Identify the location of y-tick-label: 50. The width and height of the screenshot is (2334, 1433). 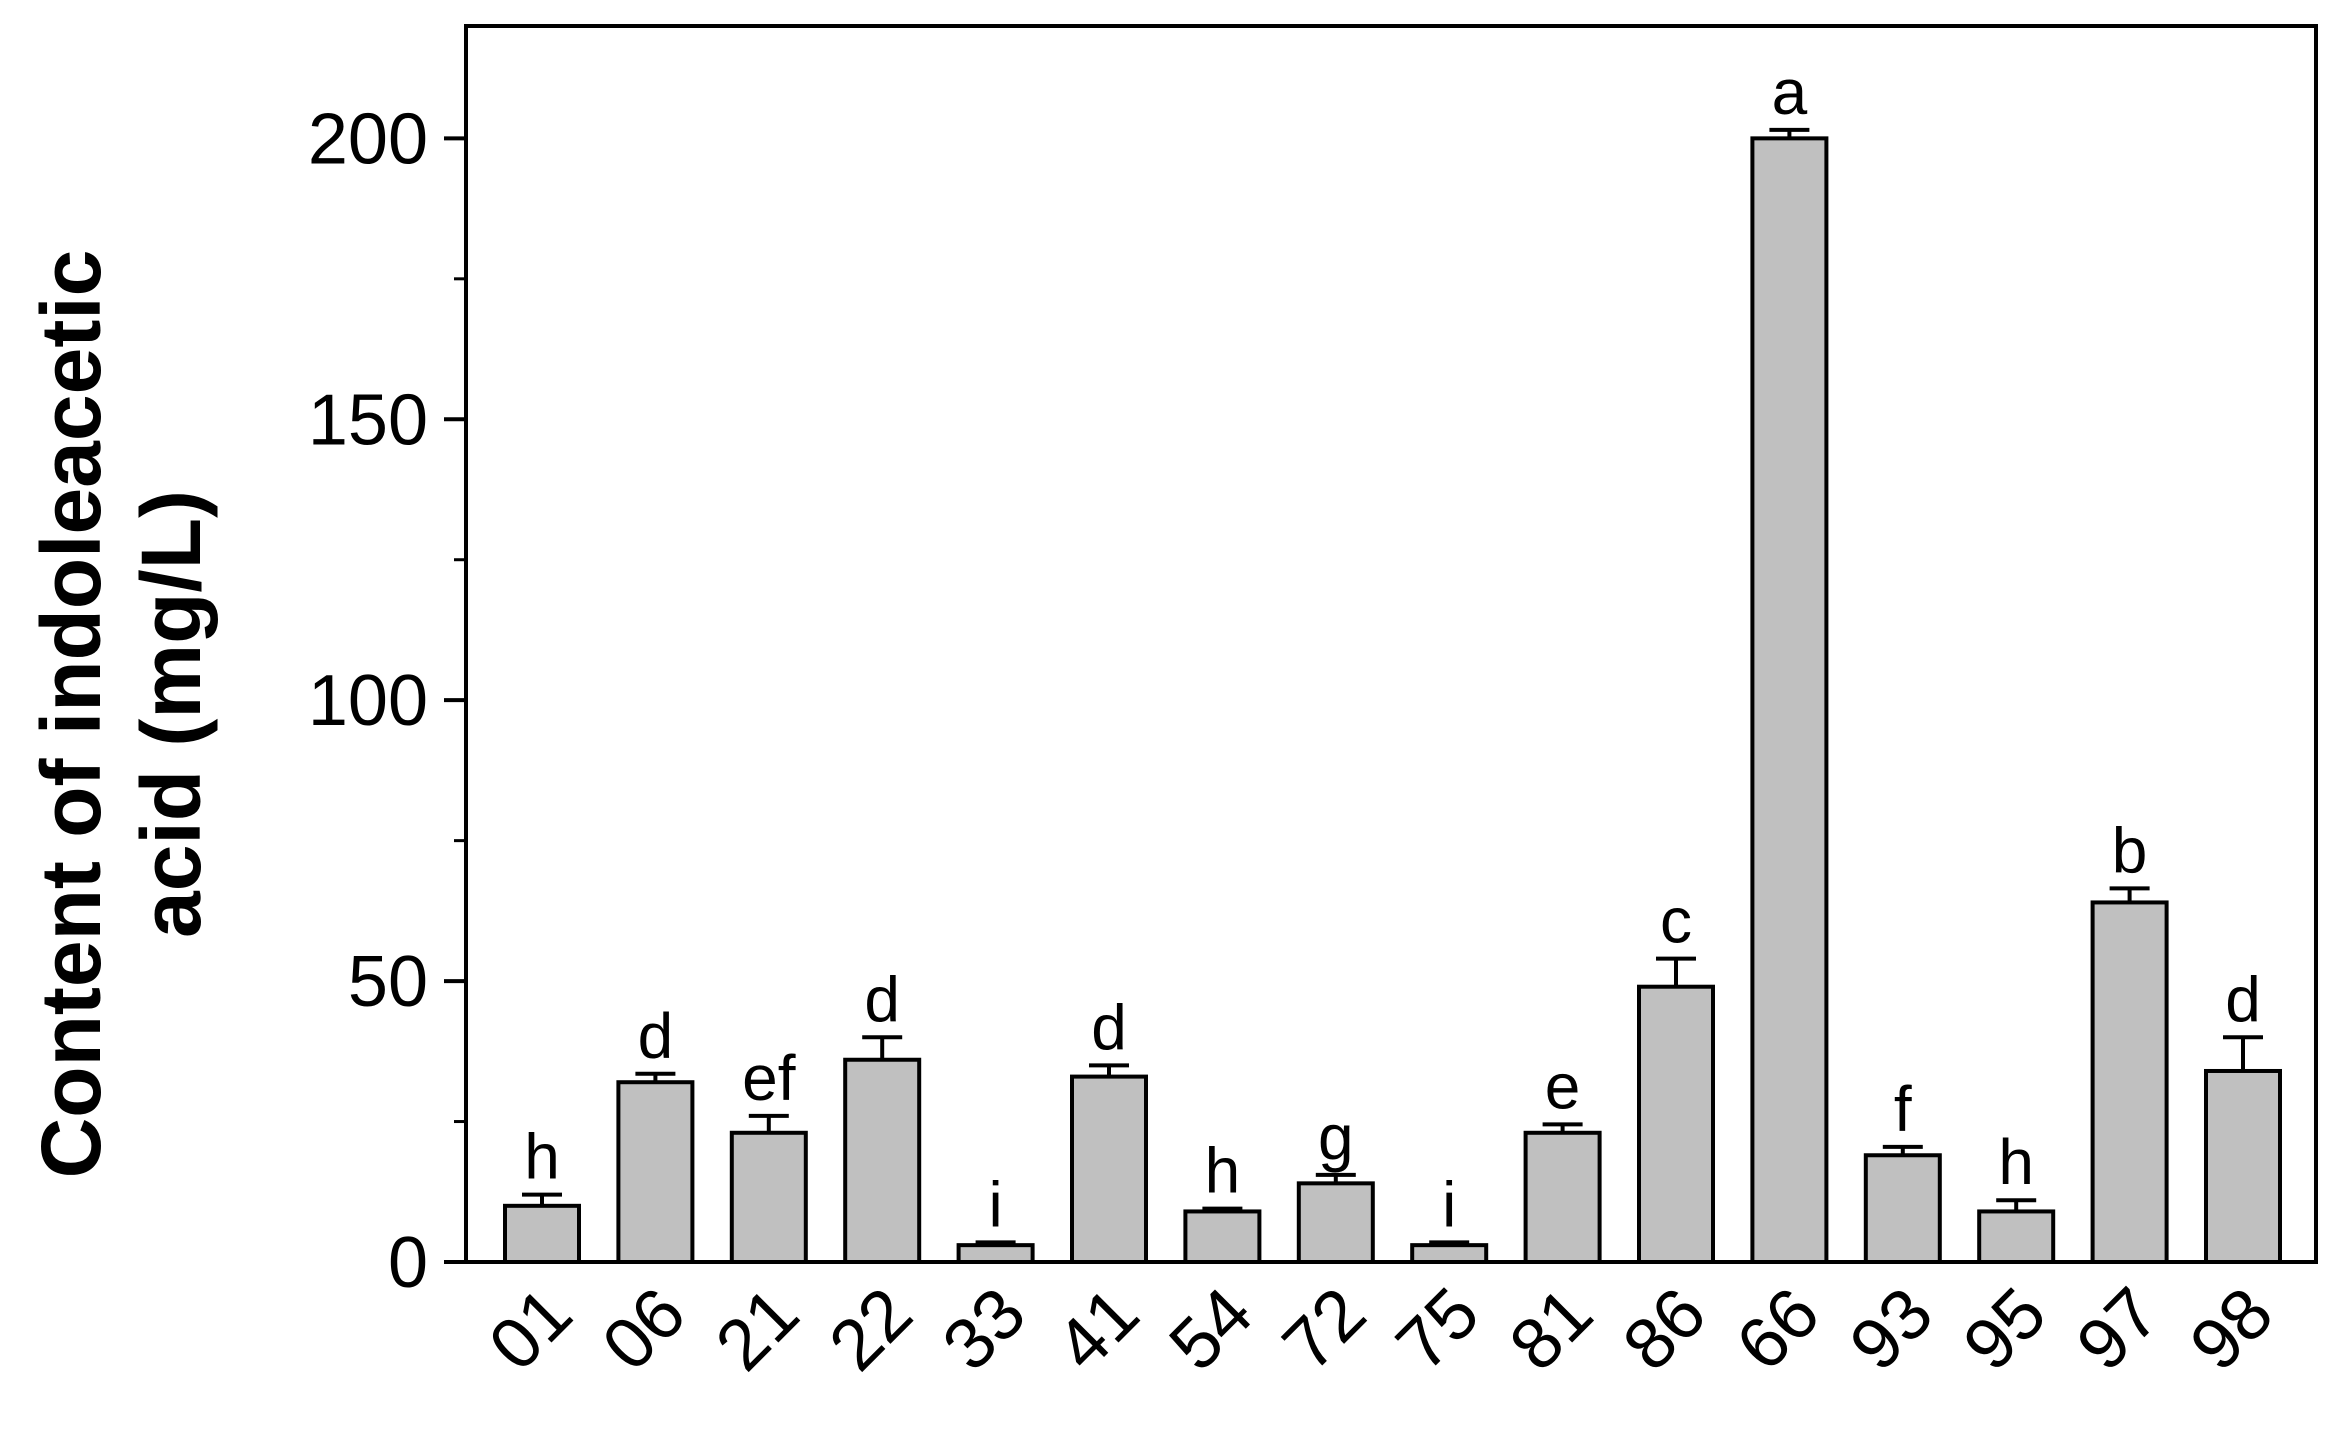
(388, 982).